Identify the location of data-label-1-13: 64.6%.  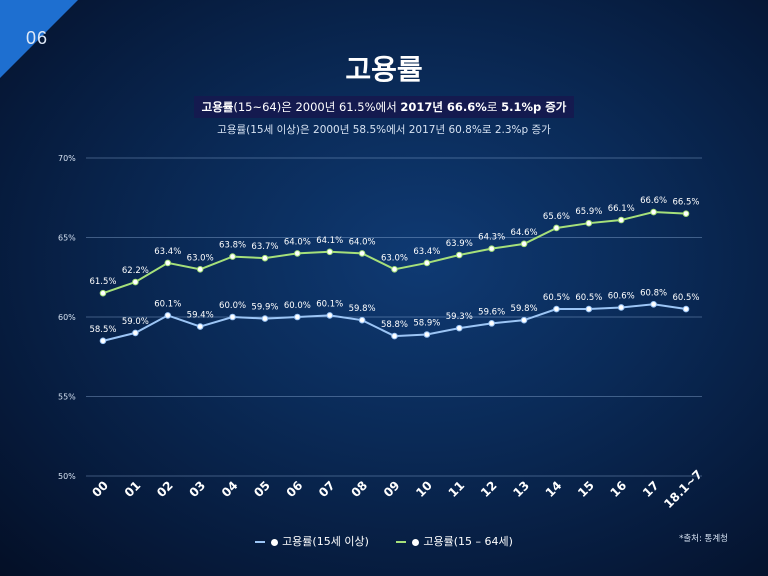
(524, 233).